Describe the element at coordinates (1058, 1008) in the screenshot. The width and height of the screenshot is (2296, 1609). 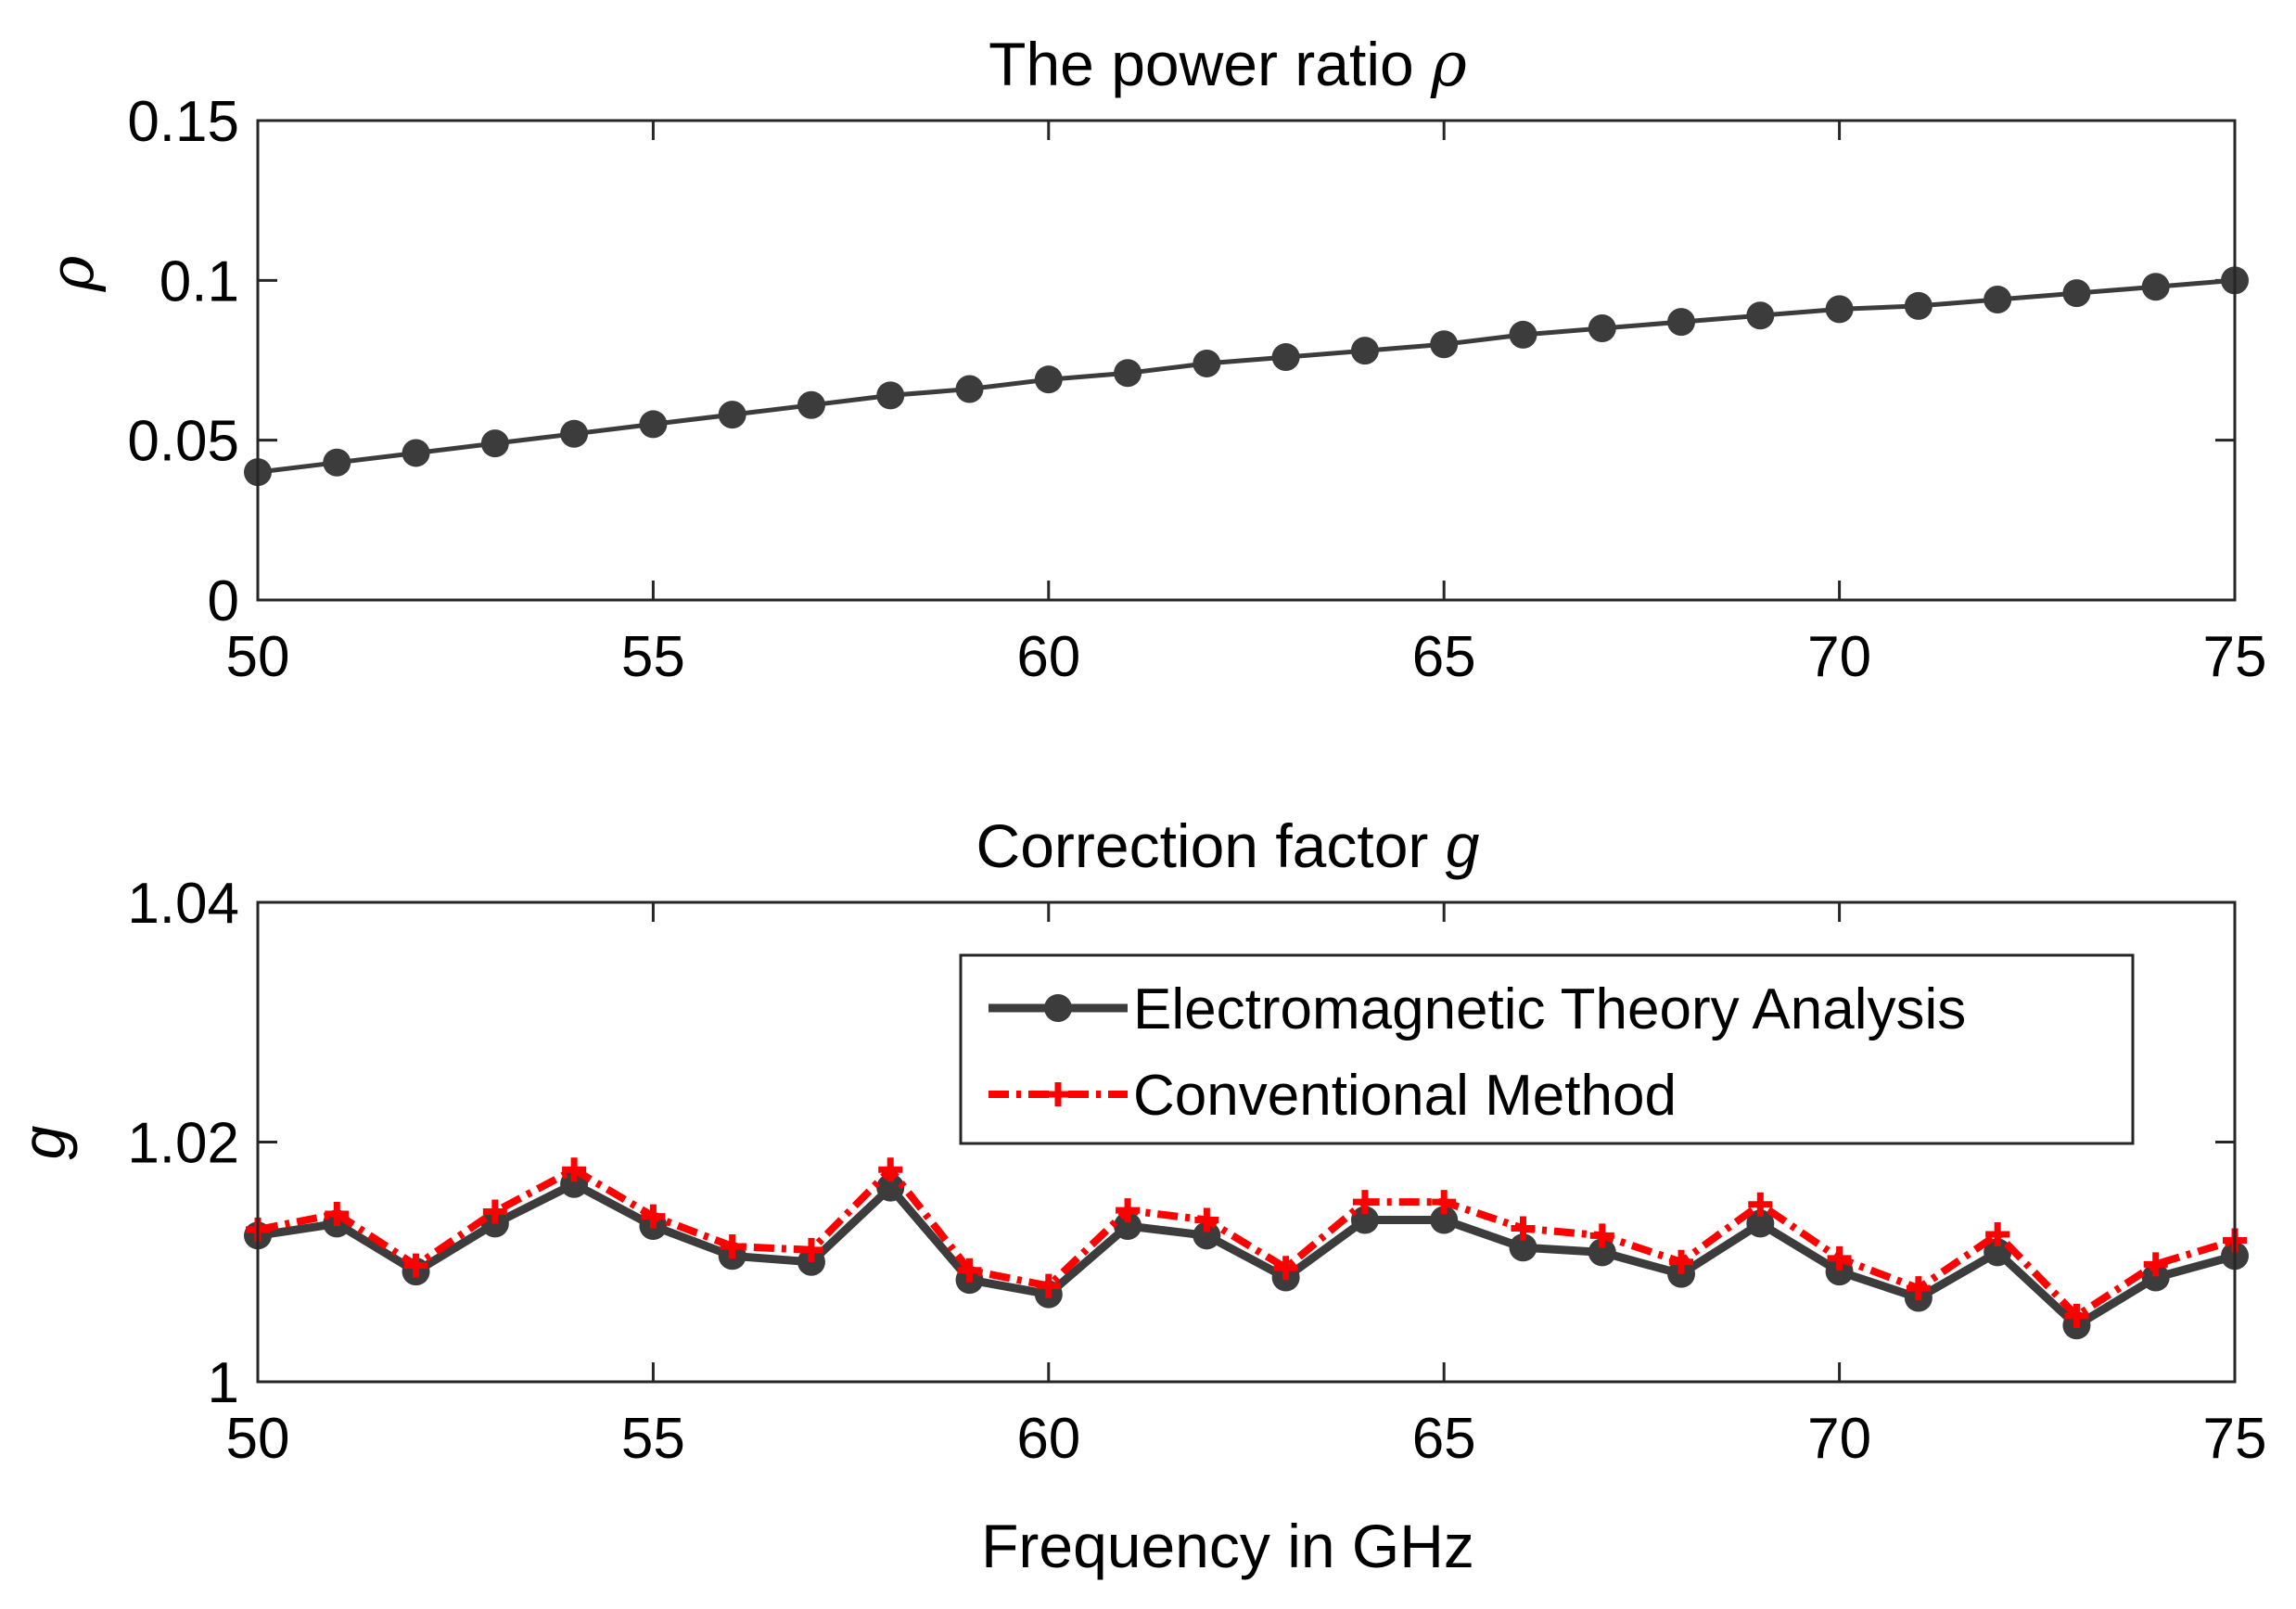
I see `legend-marker-electromagnetic` at that location.